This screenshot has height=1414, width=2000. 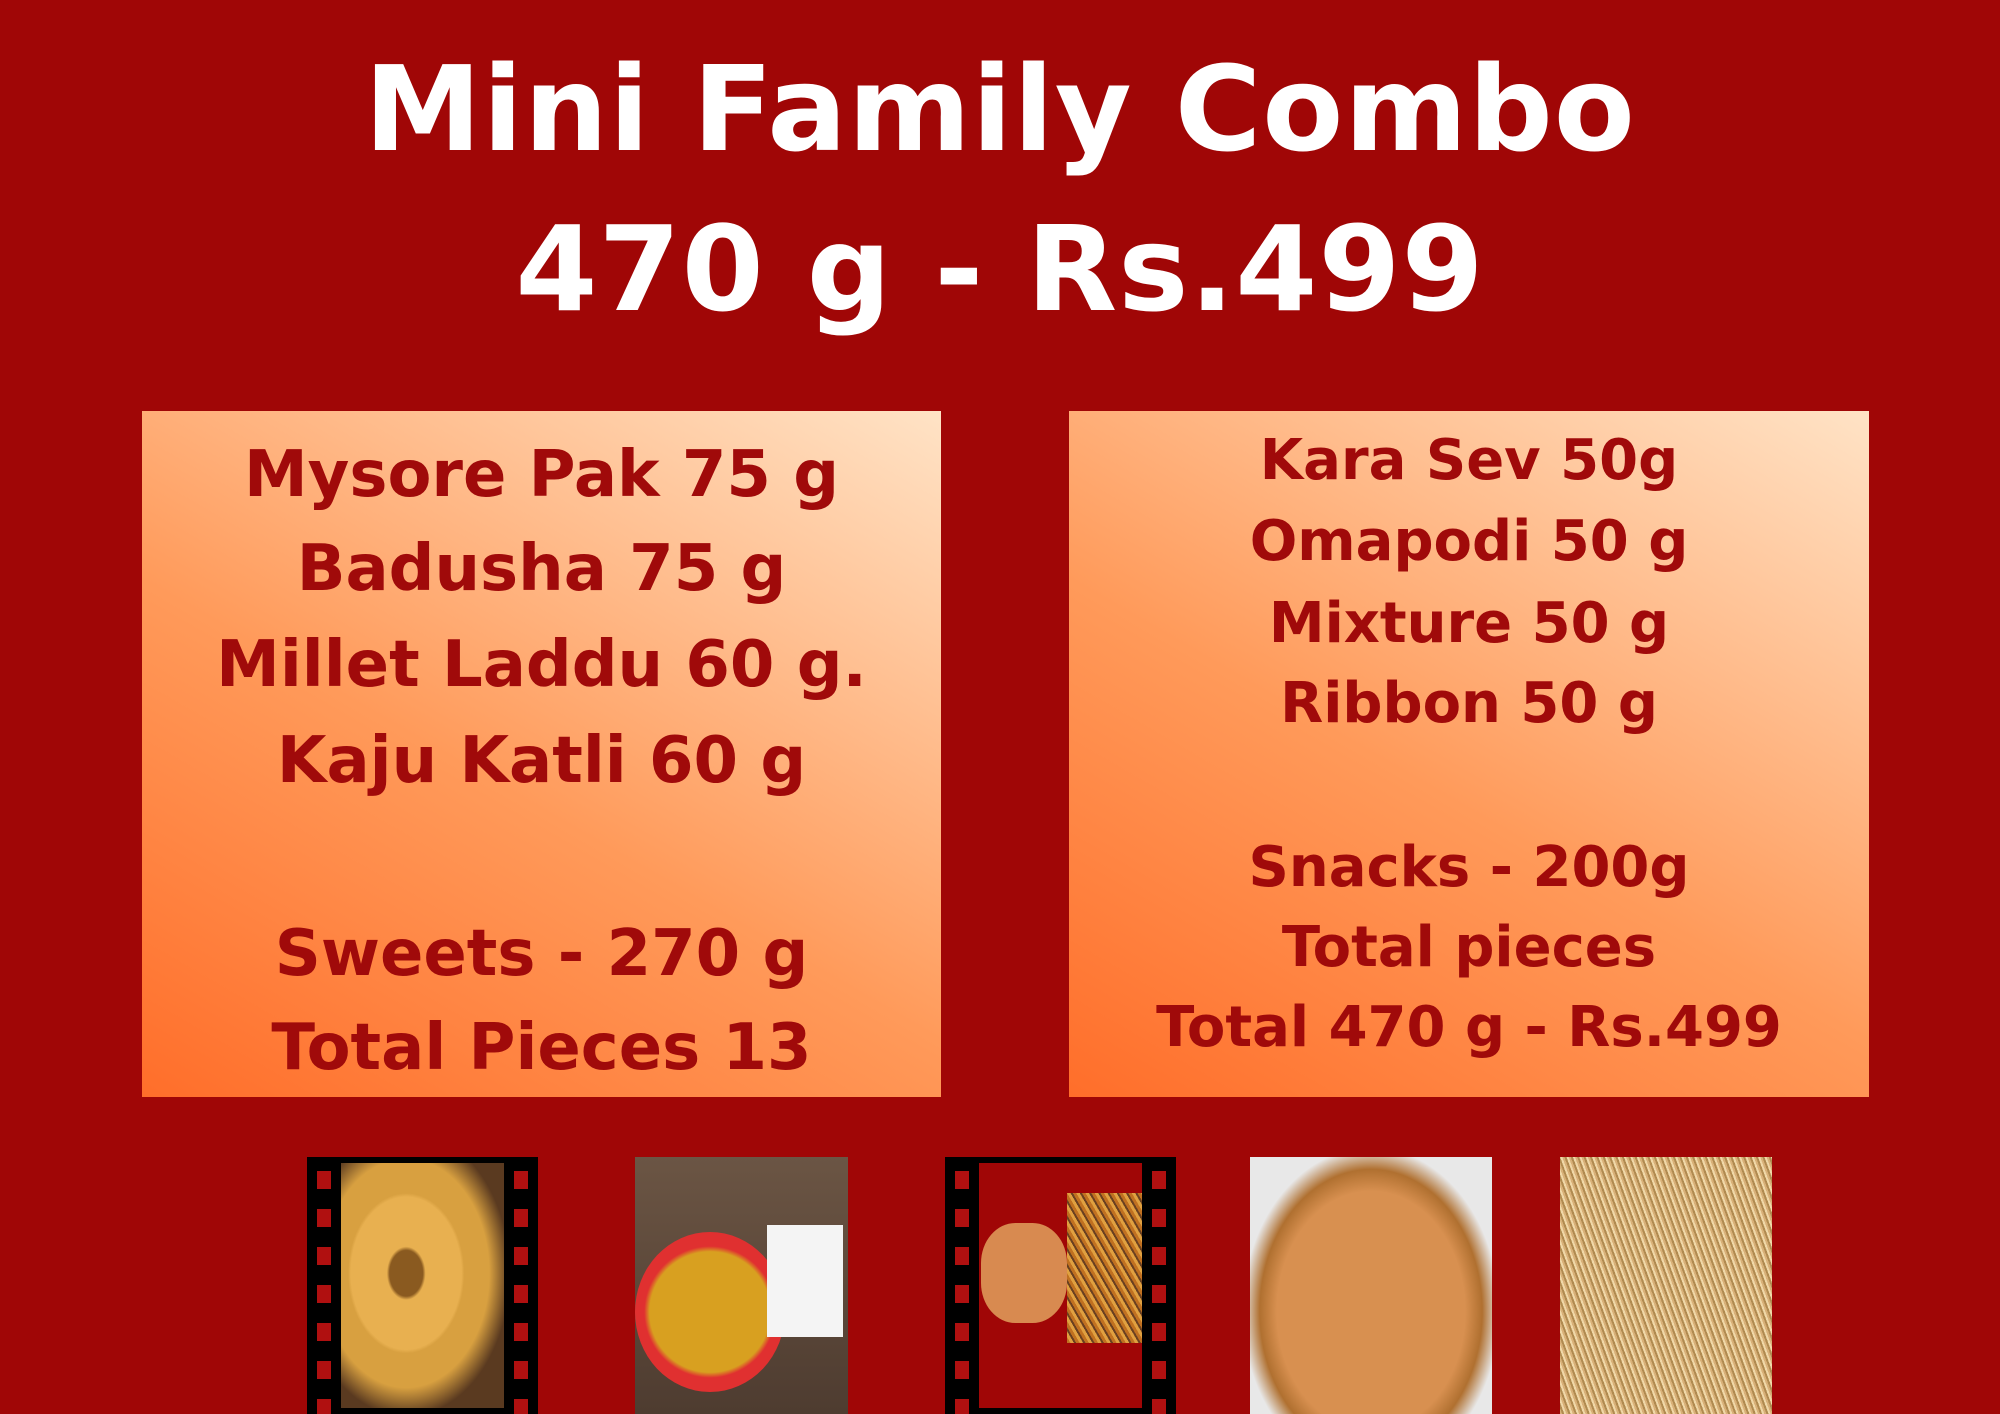 What do you see at coordinates (1666, 1285) in the screenshot?
I see `kara-sev-photo` at bounding box center [1666, 1285].